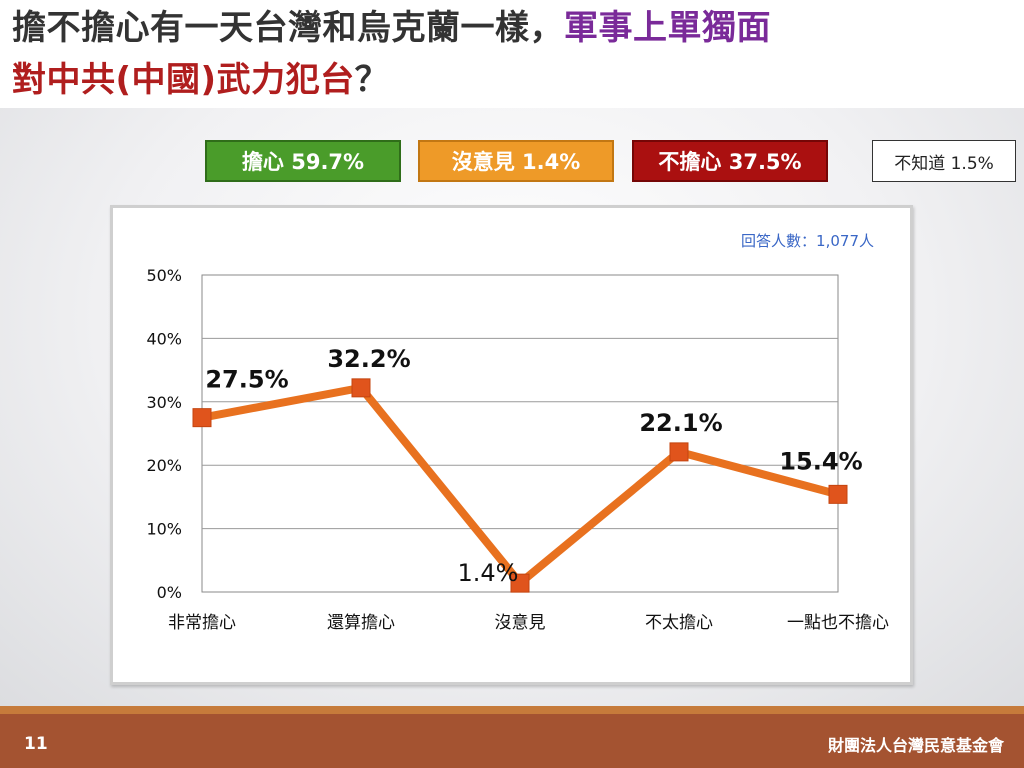 This screenshot has width=1024, height=768. Describe the element at coordinates (680, 423) in the screenshot. I see `data-label: 22.1%` at that location.